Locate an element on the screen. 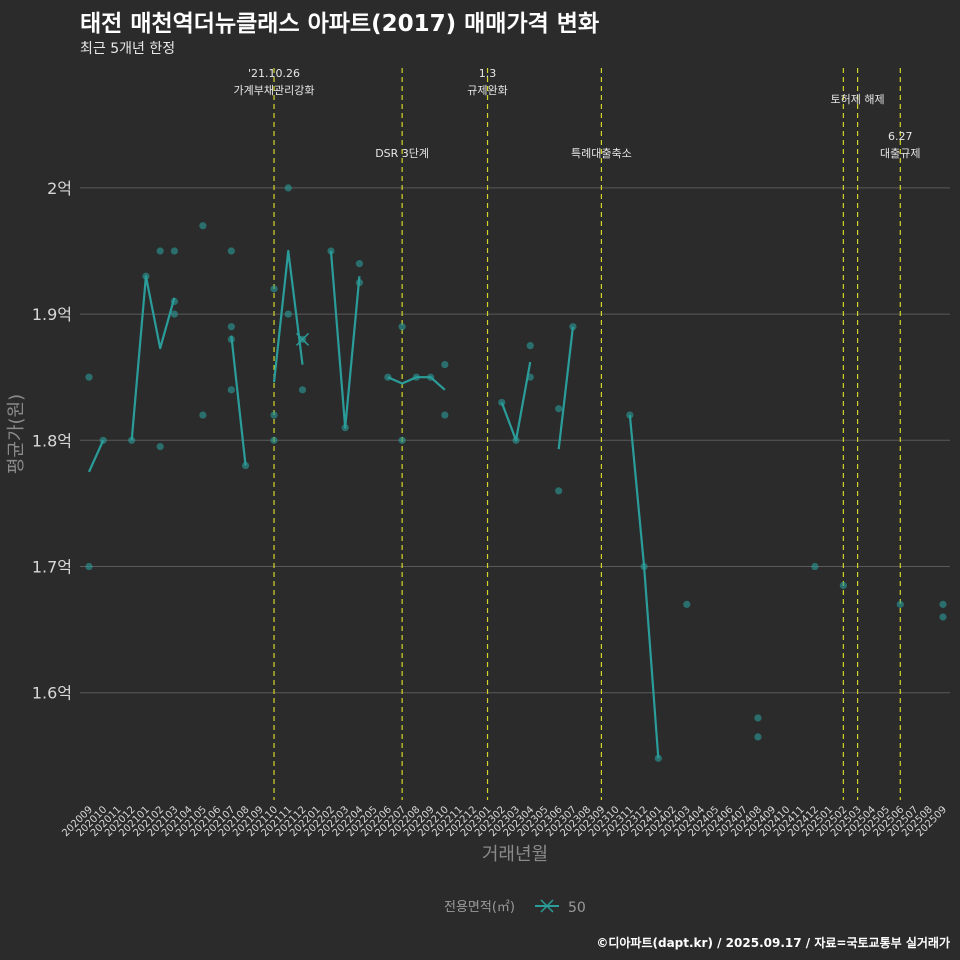 The width and height of the screenshot is (960, 960). y-axis-title: 평균가(원) is located at coordinates (16, 434).